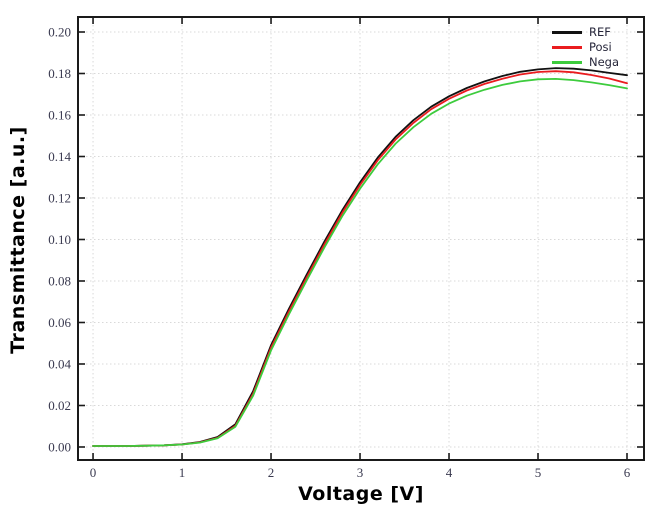 This screenshot has width=658, height=521. I want to click on y-tick-label: 0.12, so click(59, 197).